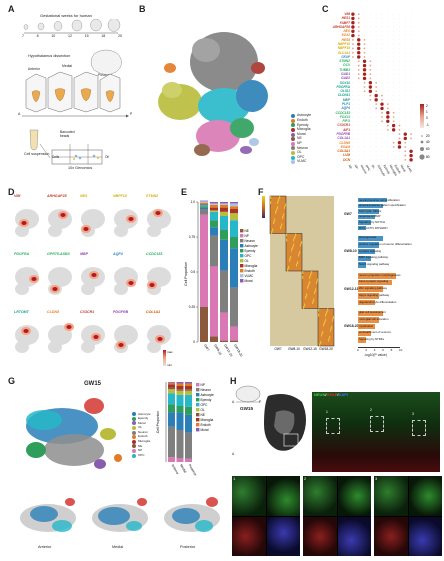 This screenshot has height=561, width=444. I want to click on scale-tick: -1, so click(427, 125).